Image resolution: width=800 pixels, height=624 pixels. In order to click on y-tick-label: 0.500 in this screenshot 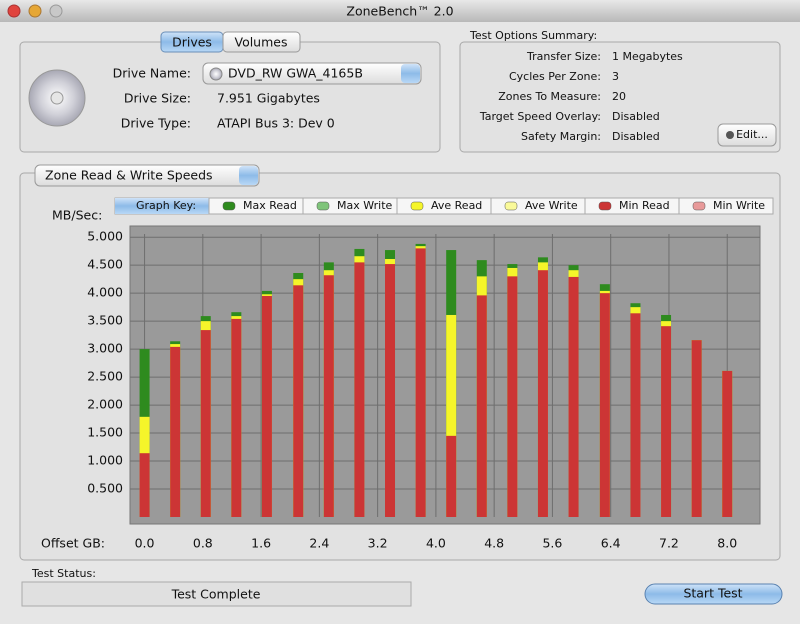, I will do `click(105, 488)`.